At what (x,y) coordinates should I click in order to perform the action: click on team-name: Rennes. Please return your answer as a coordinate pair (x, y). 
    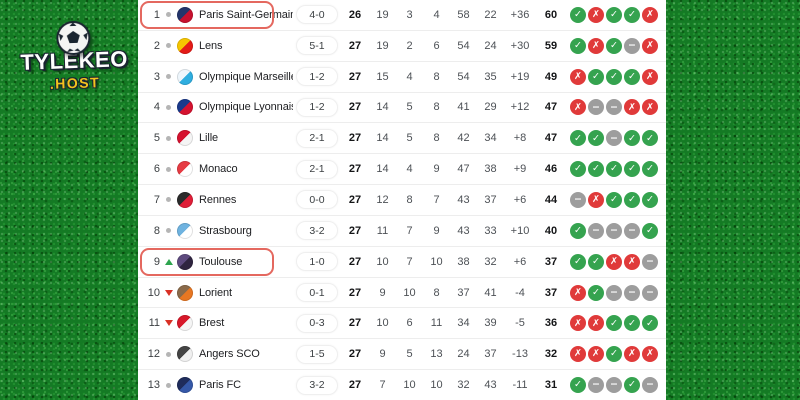
    Looking at the image, I should click on (218, 199).